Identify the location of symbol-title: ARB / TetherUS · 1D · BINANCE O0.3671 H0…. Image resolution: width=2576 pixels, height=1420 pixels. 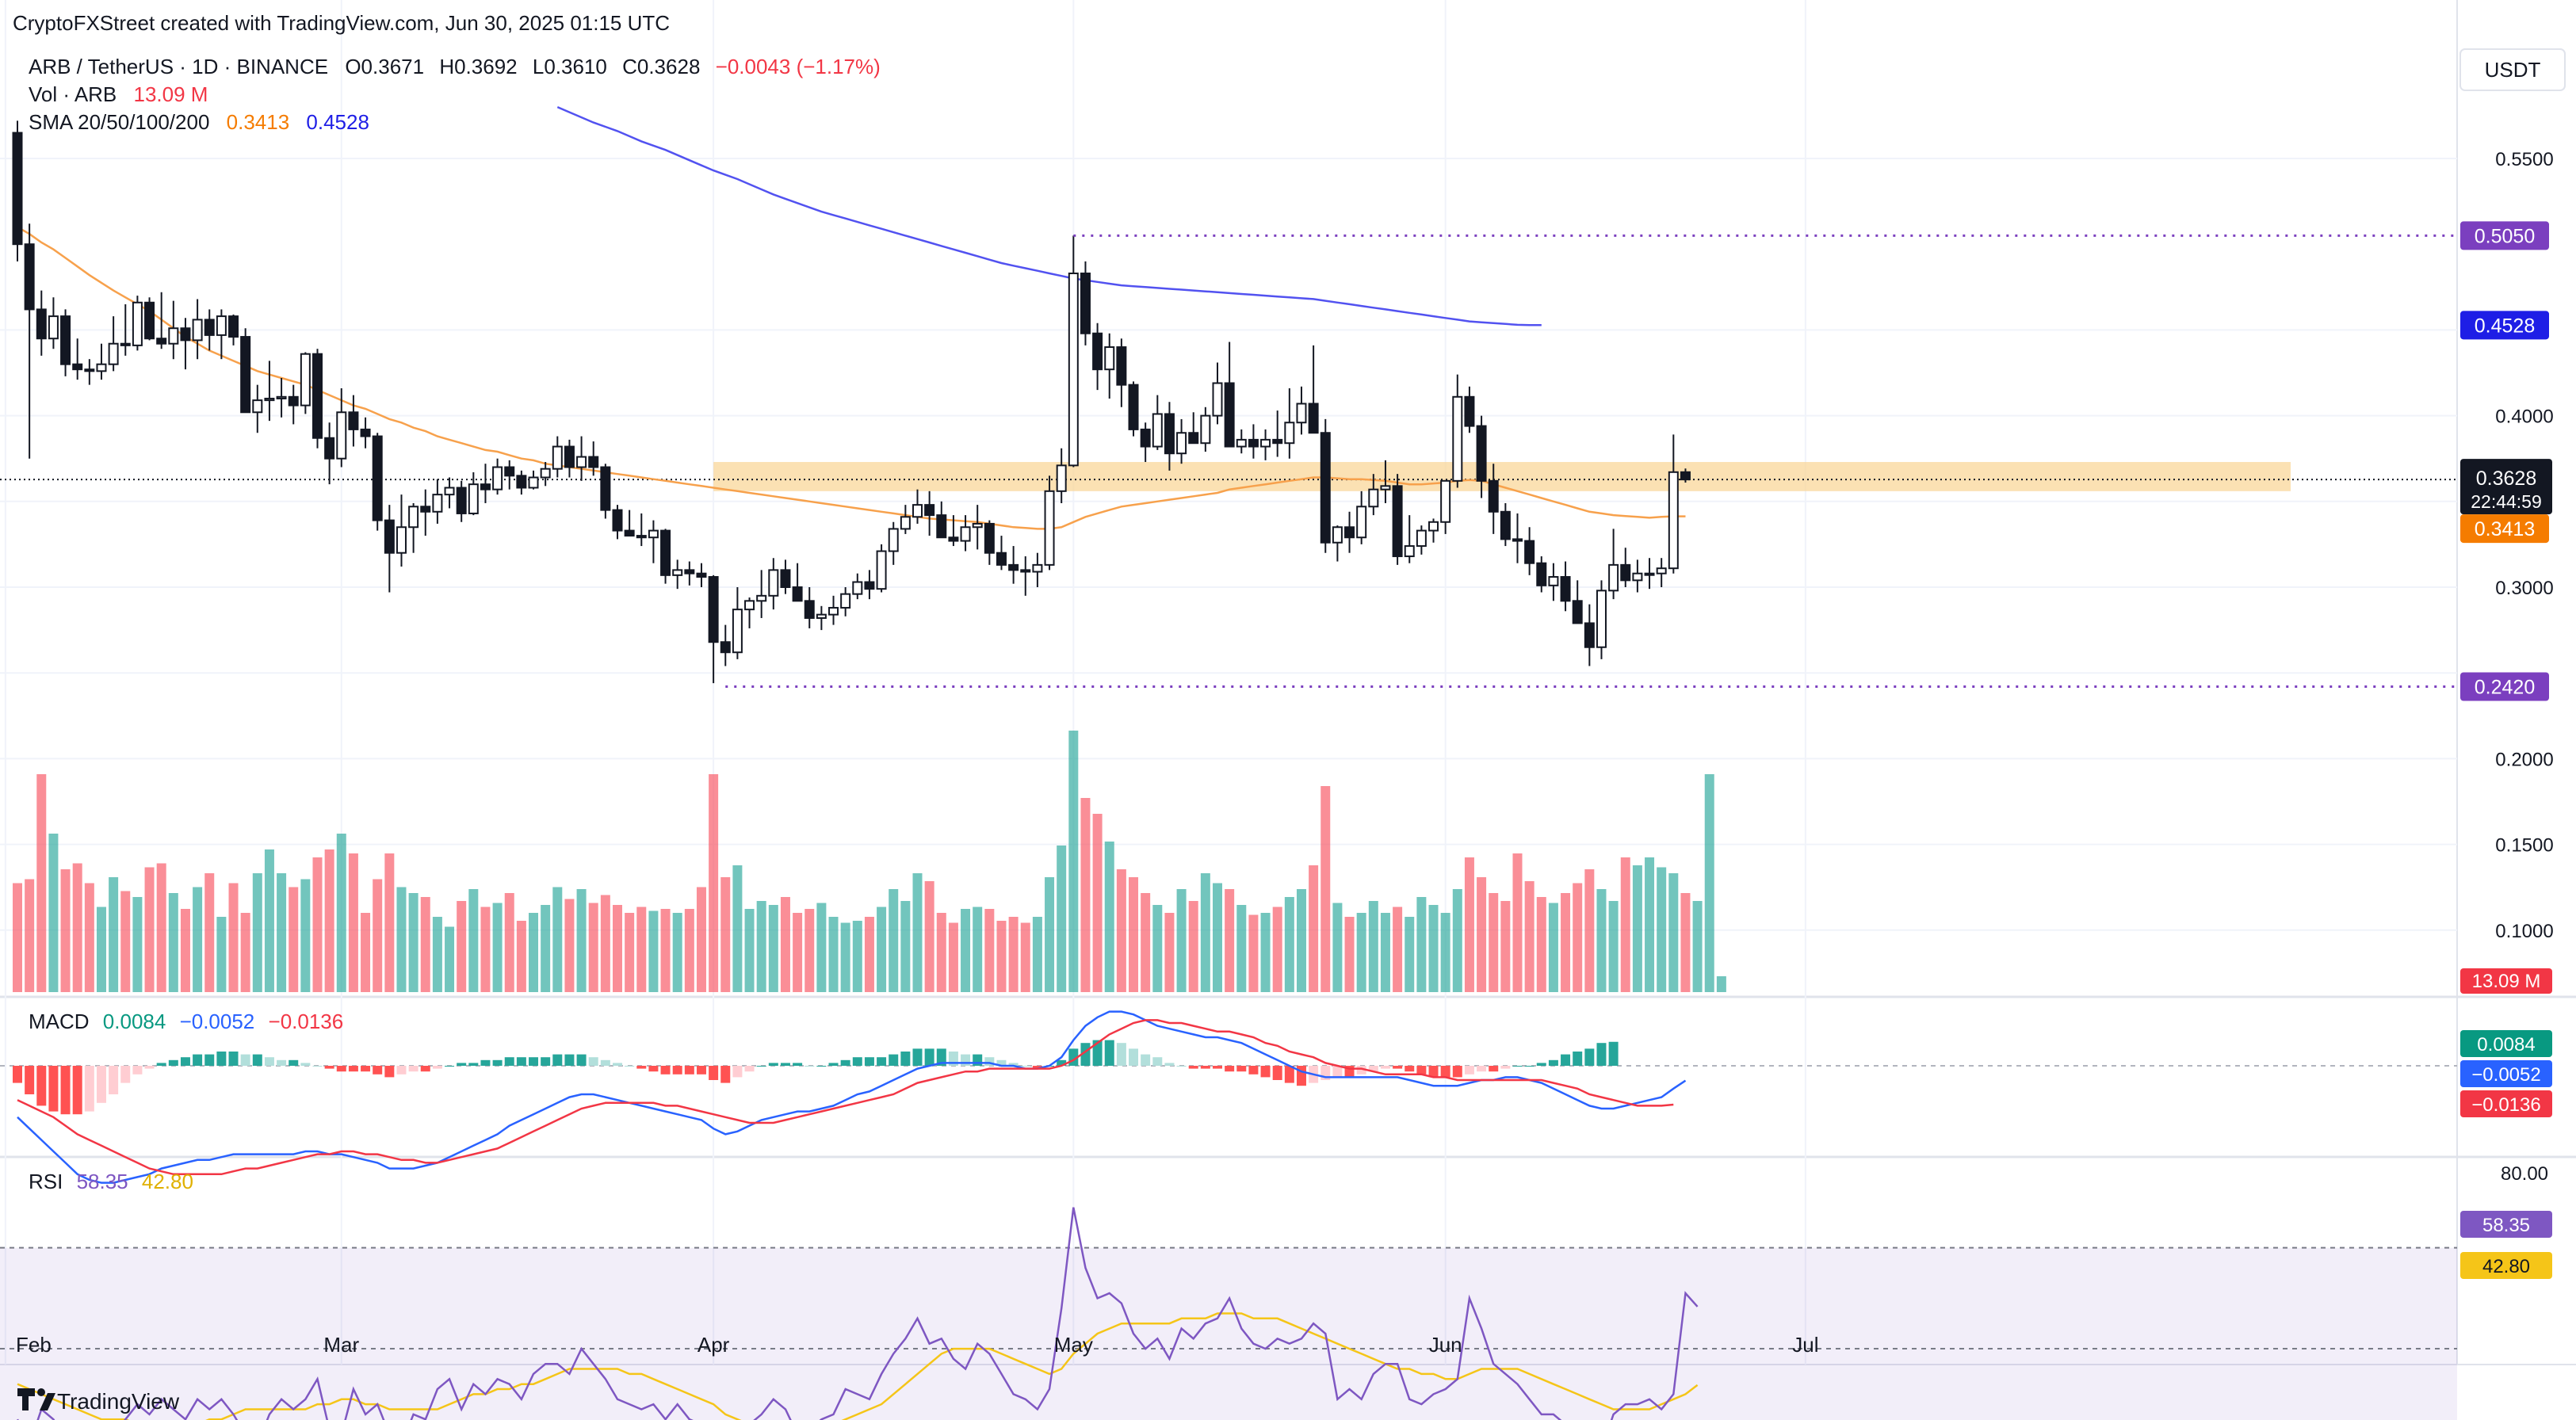
(455, 66).